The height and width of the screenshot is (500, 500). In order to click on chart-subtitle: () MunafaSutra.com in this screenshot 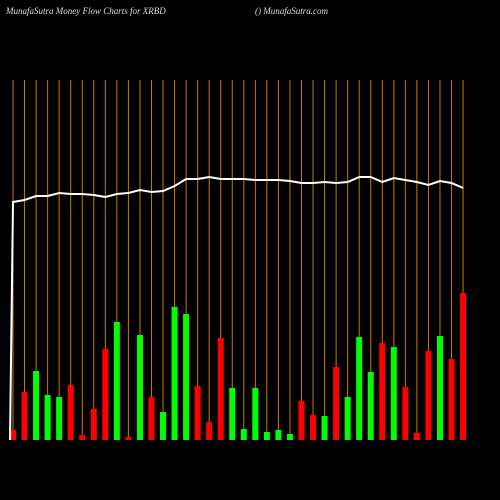, I will do `click(291, 11)`.